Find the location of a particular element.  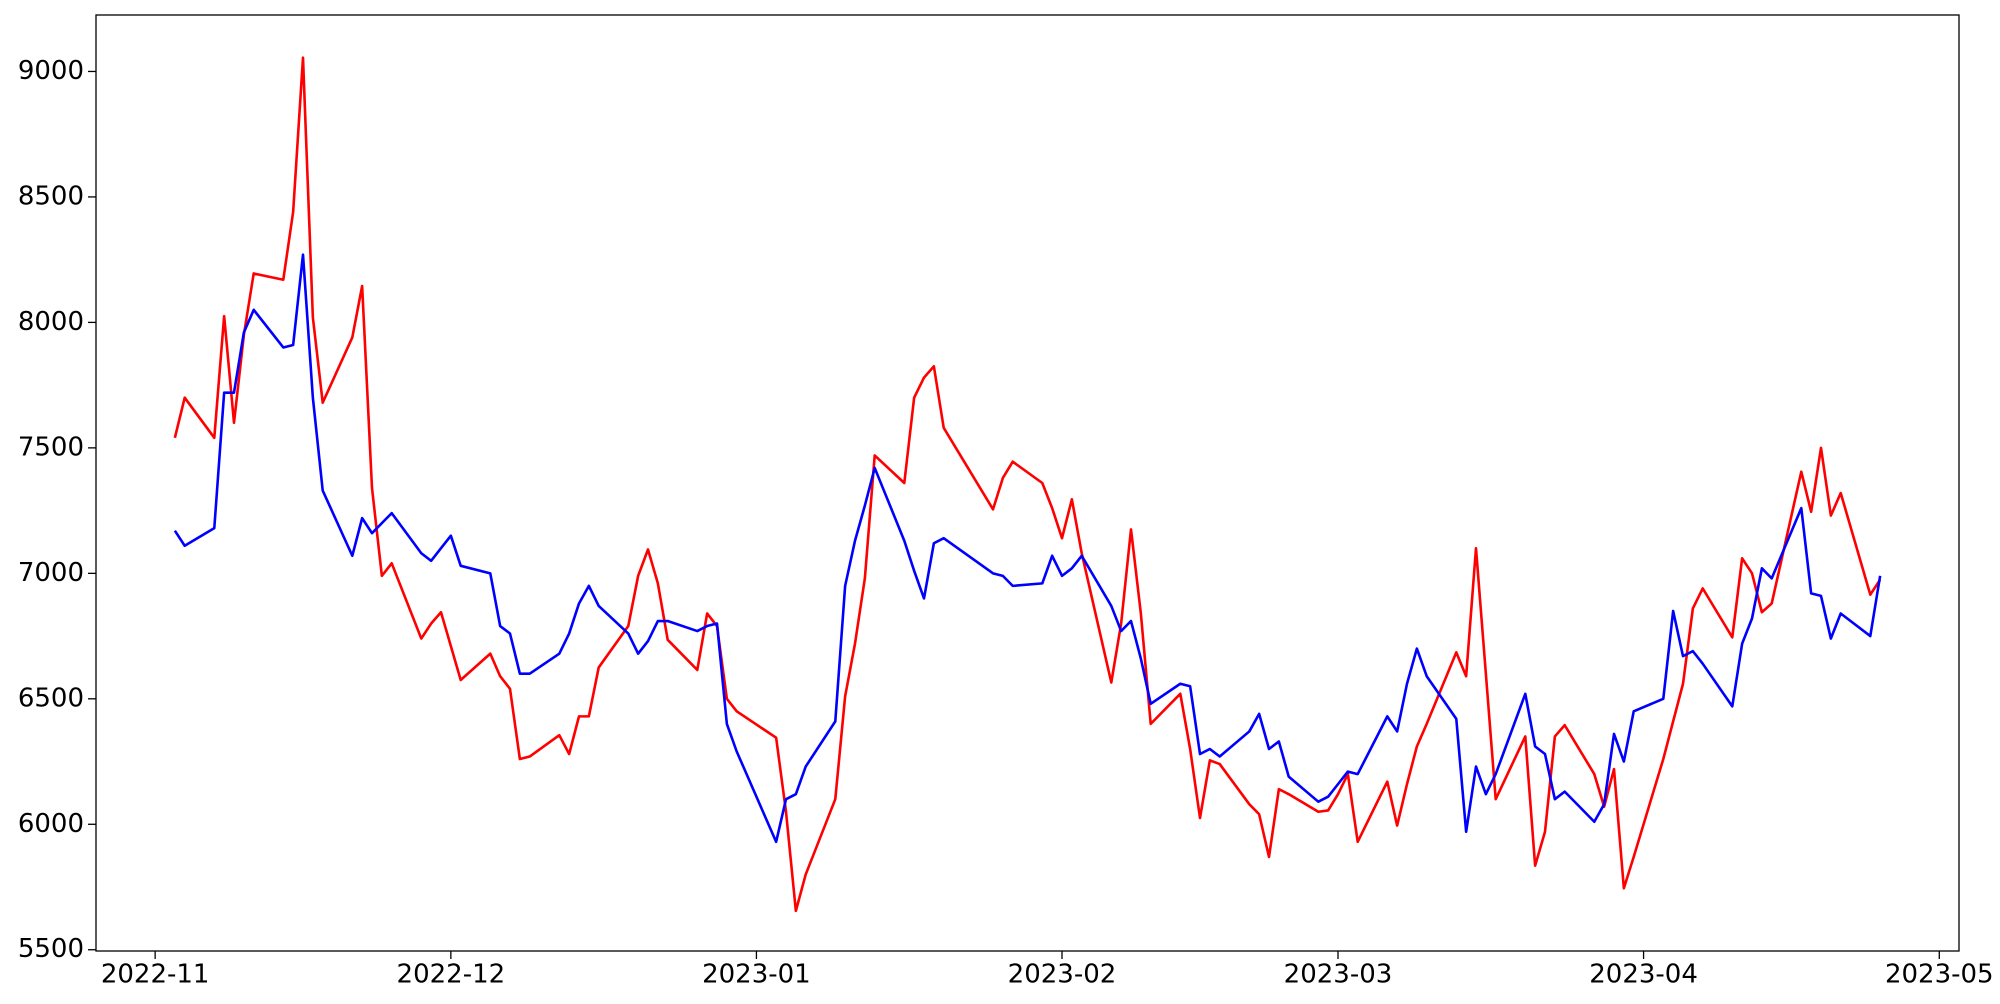

x-tick-label: 2022-11 is located at coordinates (155, 975).